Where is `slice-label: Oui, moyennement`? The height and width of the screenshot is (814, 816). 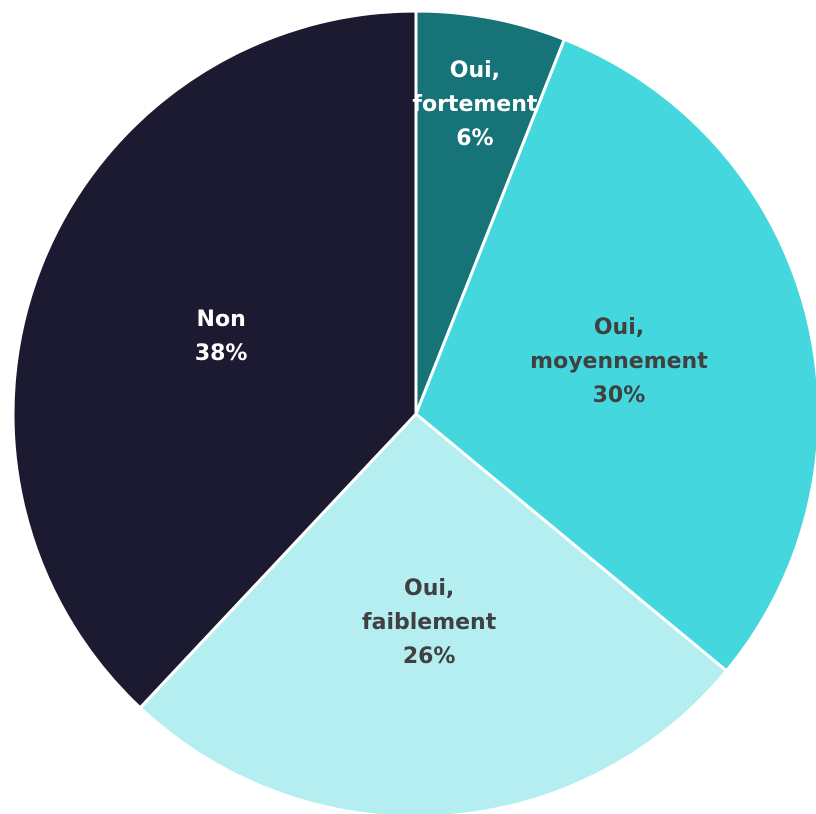 slice-label: Oui, moyennement is located at coordinates (619, 344).